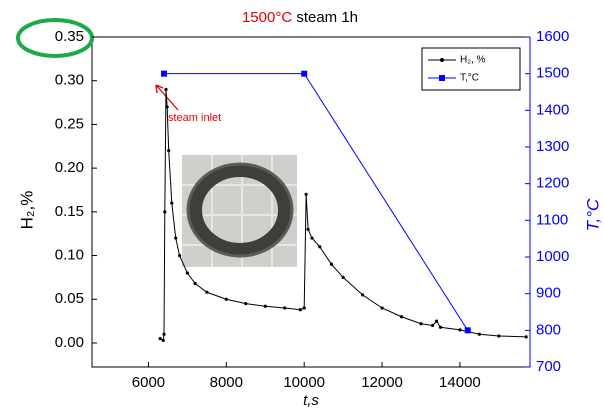  I want to click on x-tick-label: 14000, so click(460, 382).